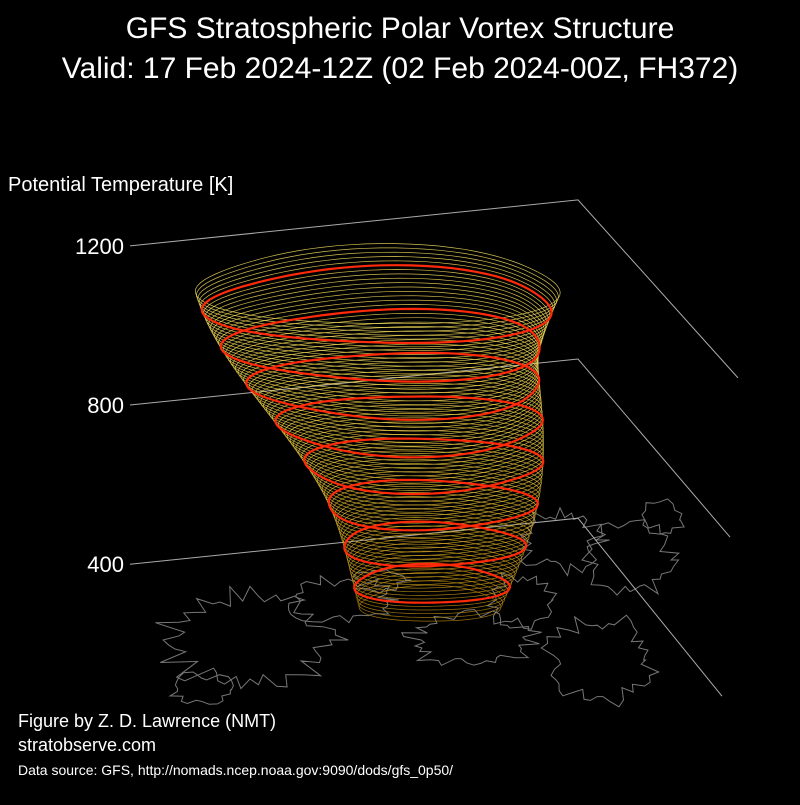 Image resolution: width=800 pixels, height=805 pixels. What do you see at coordinates (105, 405) in the screenshot?
I see `z-tick-label-800: 800` at bounding box center [105, 405].